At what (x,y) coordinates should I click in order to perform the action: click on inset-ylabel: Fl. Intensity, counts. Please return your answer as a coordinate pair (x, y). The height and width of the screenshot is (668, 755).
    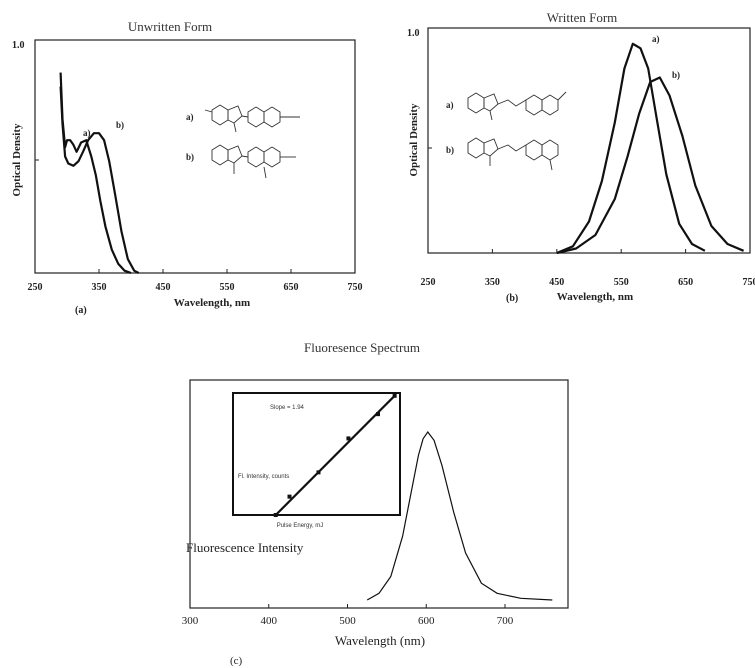
    Looking at the image, I should click on (263, 477).